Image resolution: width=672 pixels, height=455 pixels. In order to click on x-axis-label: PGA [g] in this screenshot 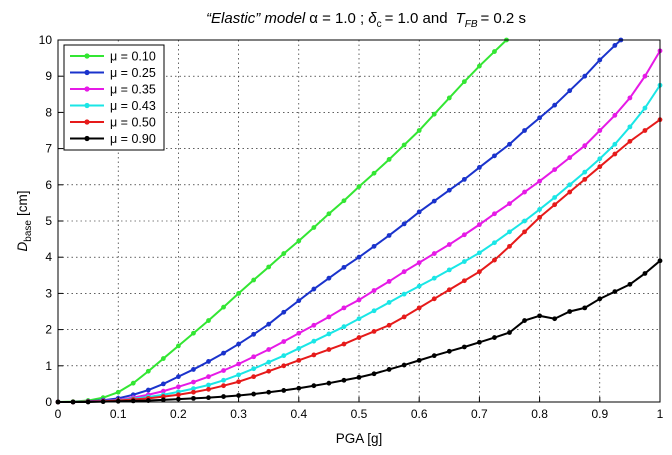, I will do `click(359, 438)`.